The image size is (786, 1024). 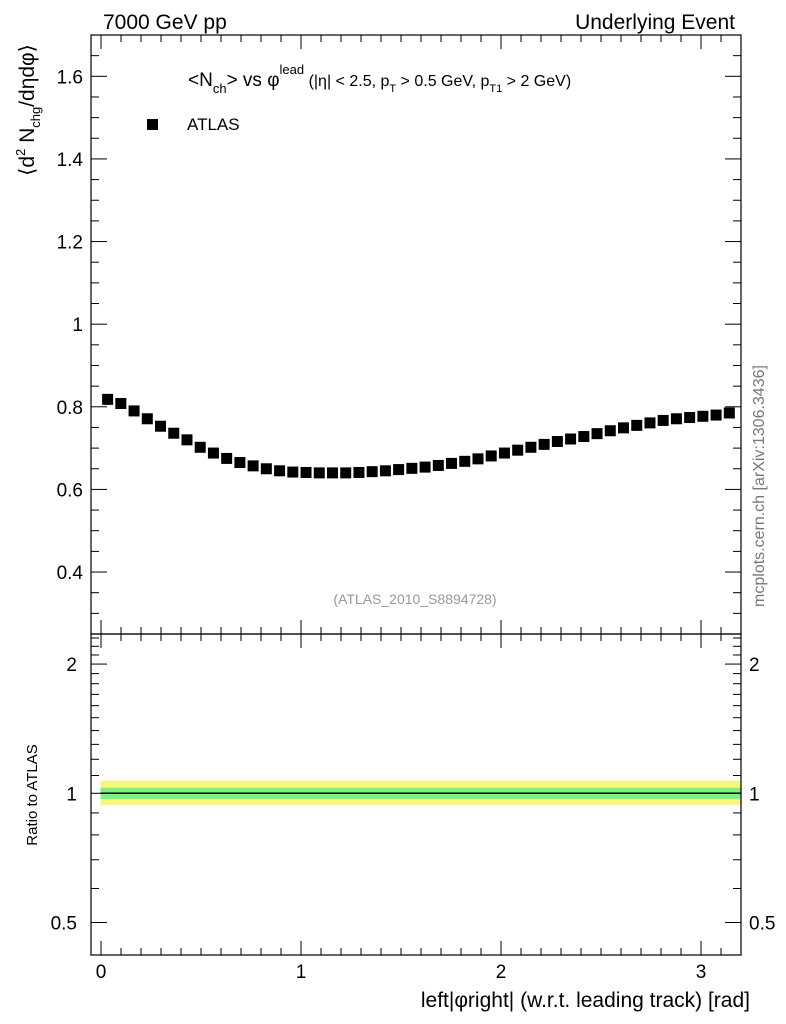 What do you see at coordinates (32, 794) in the screenshot?
I see `ratio-y-axis-label: Ratio to ATLAS` at bounding box center [32, 794].